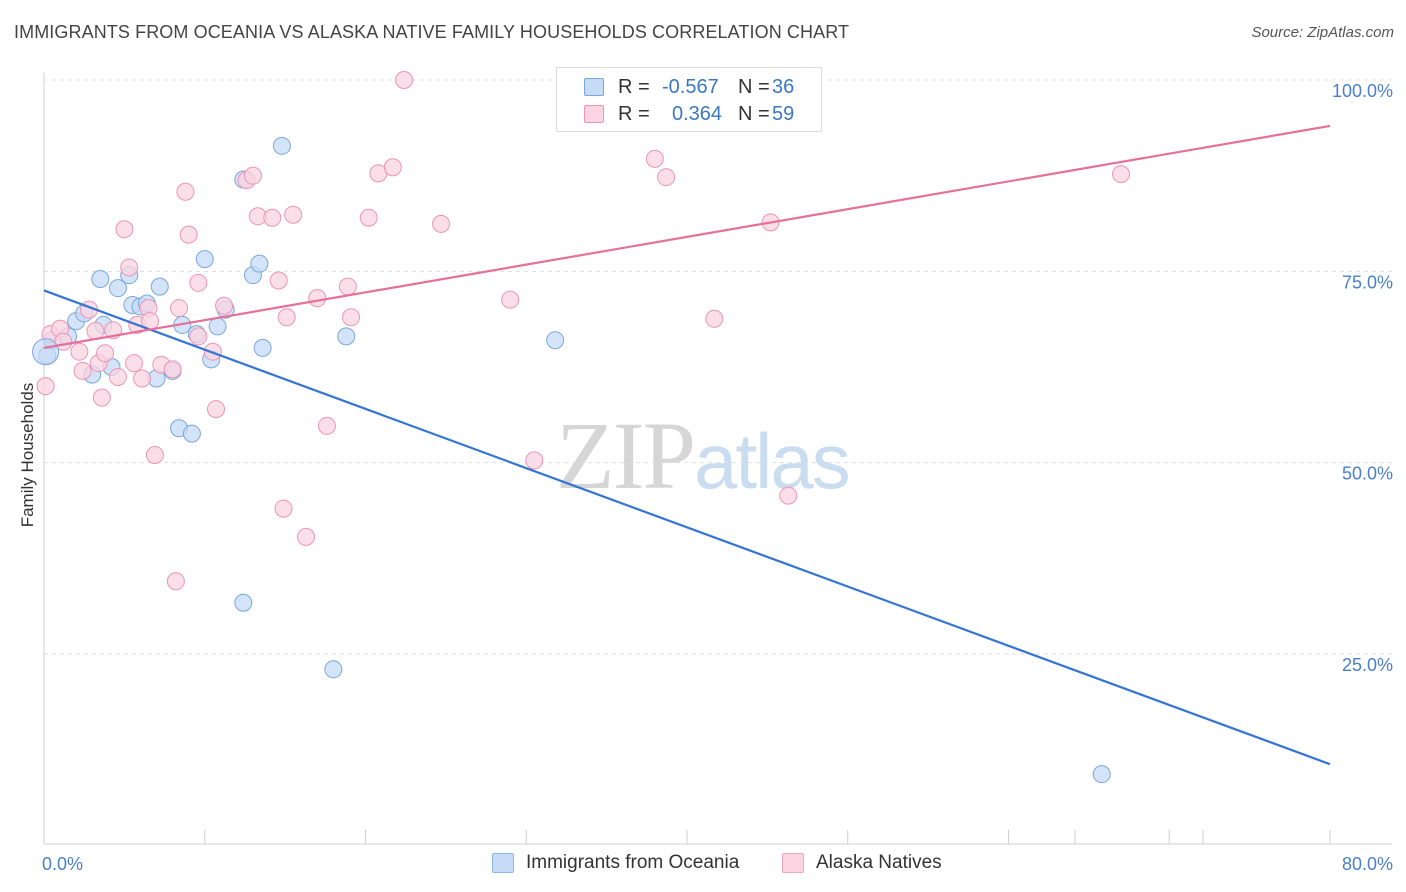  What do you see at coordinates (879, 862) in the screenshot?
I see `series-label-alaska: Alaska Natives` at bounding box center [879, 862].